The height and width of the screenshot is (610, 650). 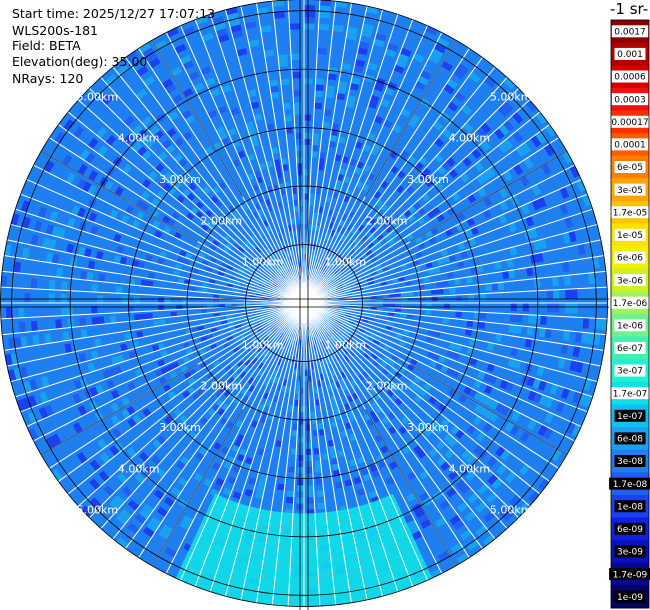 What do you see at coordinates (180, 179) in the screenshot?
I see `range-label: 3.00km` at bounding box center [180, 179].